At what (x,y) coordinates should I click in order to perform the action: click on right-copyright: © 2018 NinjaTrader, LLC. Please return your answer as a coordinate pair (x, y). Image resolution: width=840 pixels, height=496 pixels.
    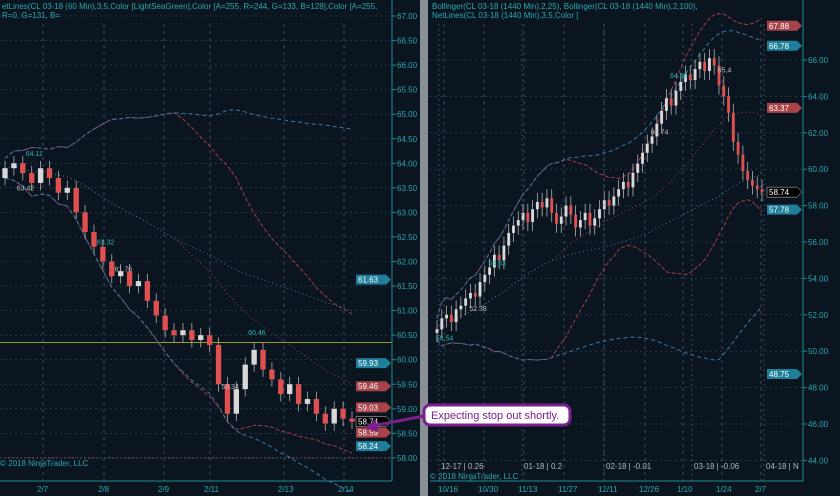
    Looking at the image, I should click on (474, 476).